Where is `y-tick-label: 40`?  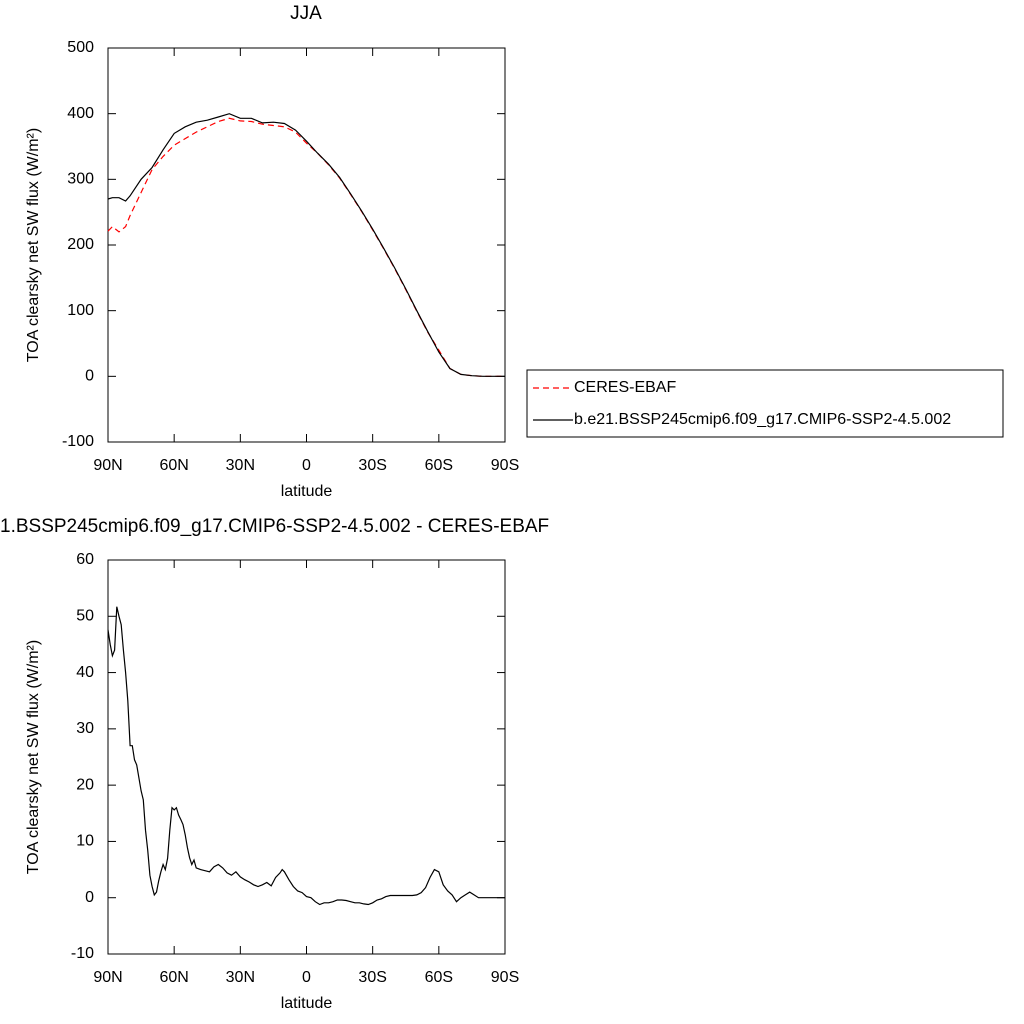 y-tick-label: 40 is located at coordinates (85, 672).